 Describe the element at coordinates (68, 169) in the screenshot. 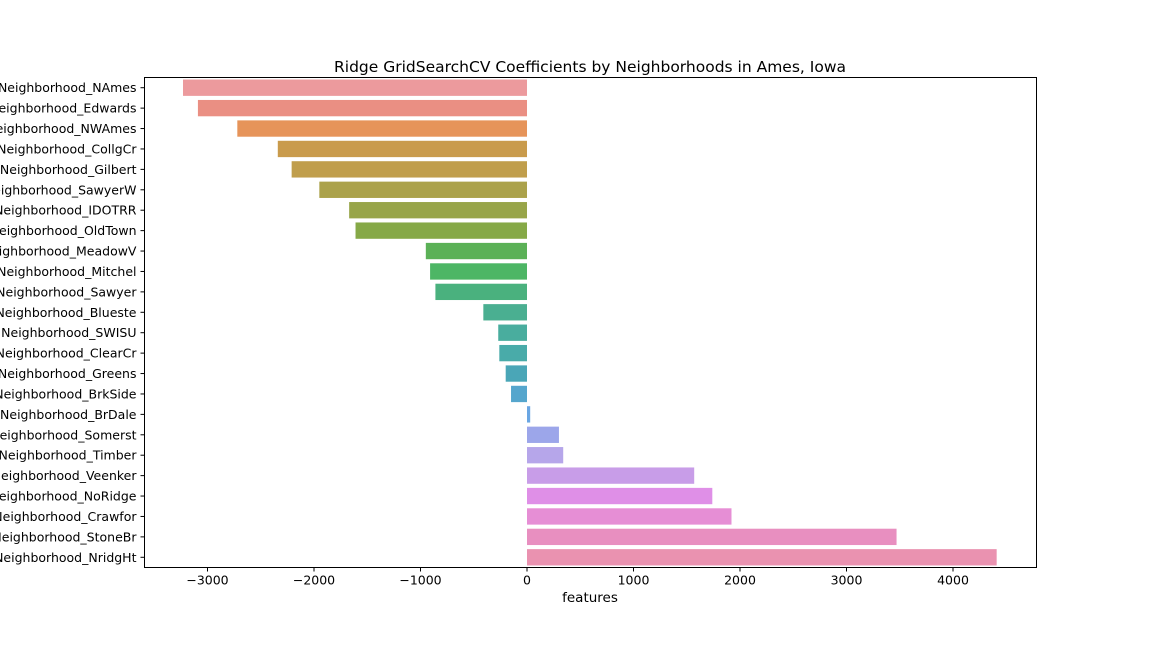

I see `y-tick-label: Neighborhood_Gilbert` at that location.